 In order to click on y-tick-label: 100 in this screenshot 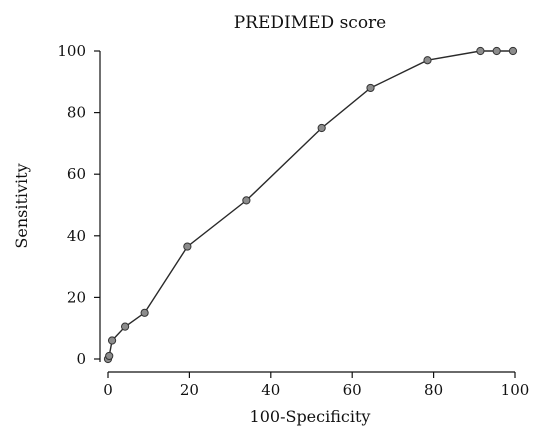, I will do `click(71, 51)`.